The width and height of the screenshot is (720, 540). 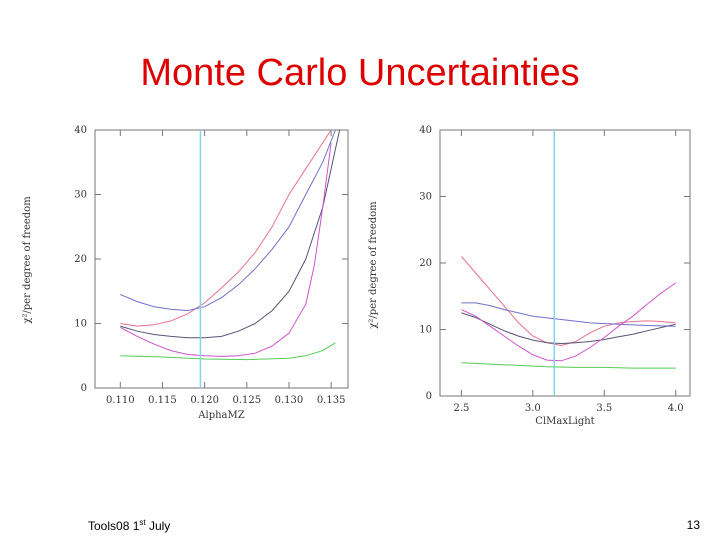 I want to click on x-tick-label: 2.5, so click(x=461, y=408).